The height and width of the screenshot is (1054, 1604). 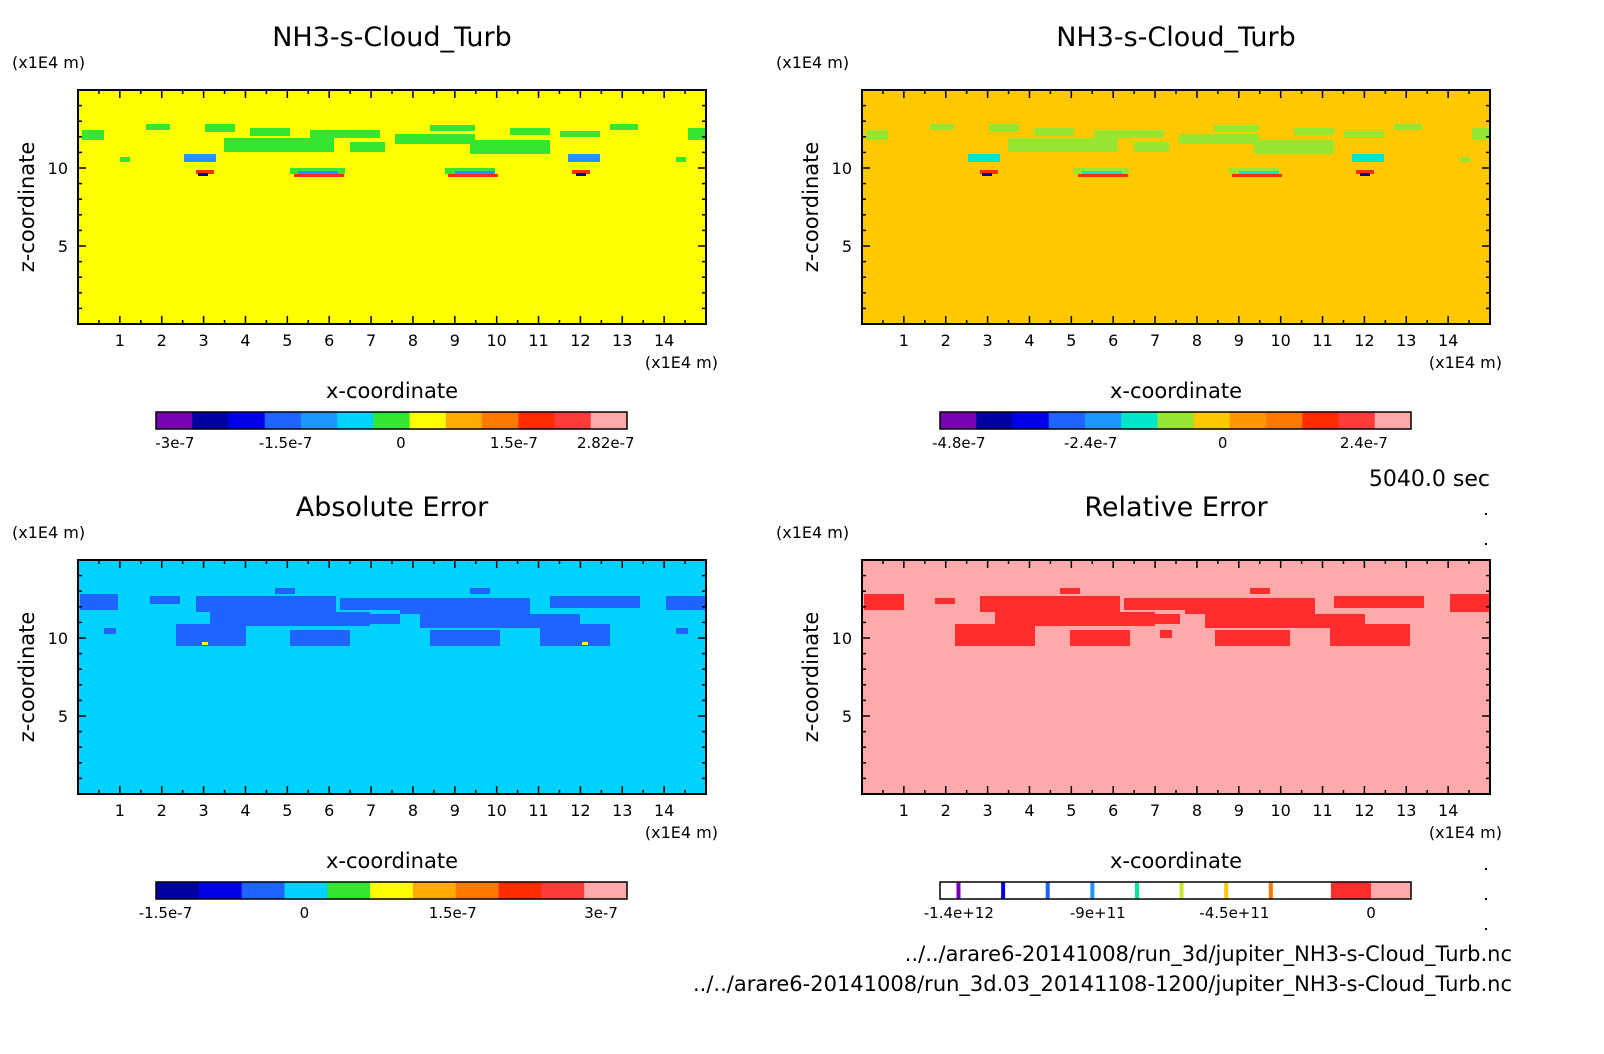 I want to click on time-label: 5040.0 sec, so click(x=1429, y=479).